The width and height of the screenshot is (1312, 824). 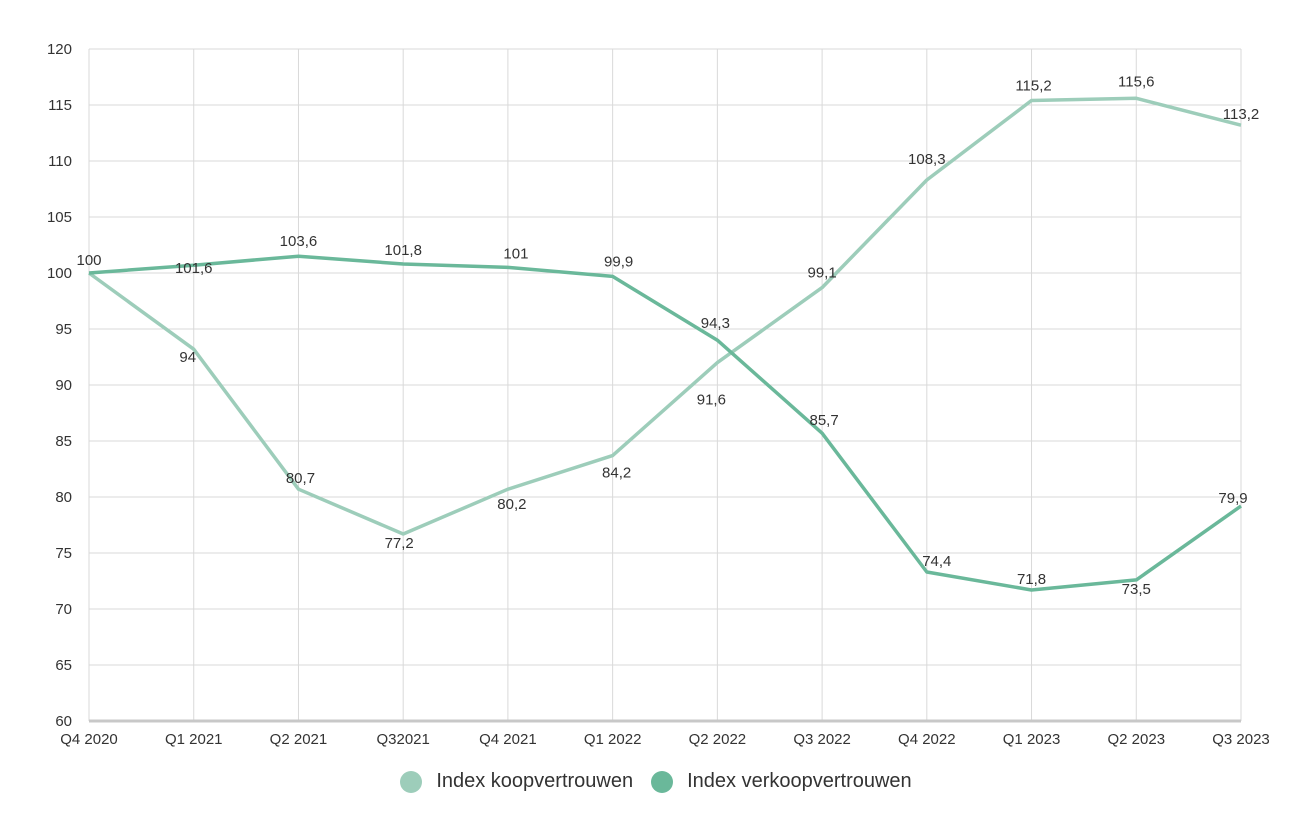 What do you see at coordinates (799, 781) in the screenshot?
I see `legend-label-verkoopvertrouwen: Index verkoopvertrouwen` at bounding box center [799, 781].